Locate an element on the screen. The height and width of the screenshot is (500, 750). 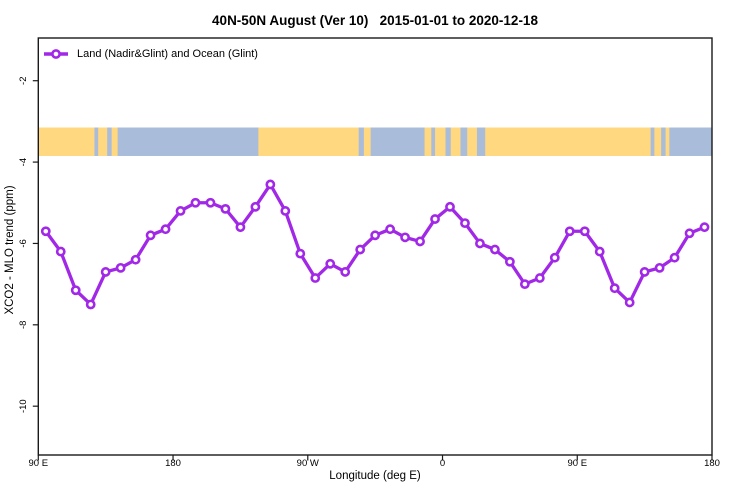
y-tick-label: -2 is located at coordinates (23, 80).